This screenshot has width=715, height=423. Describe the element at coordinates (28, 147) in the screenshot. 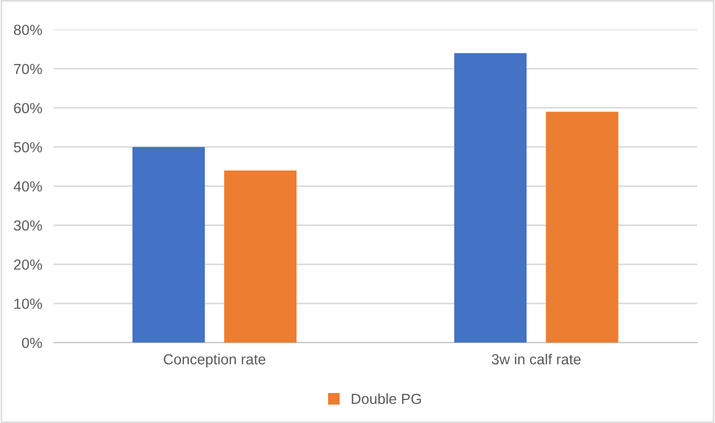

I see `y-tick-label: 50%` at that location.